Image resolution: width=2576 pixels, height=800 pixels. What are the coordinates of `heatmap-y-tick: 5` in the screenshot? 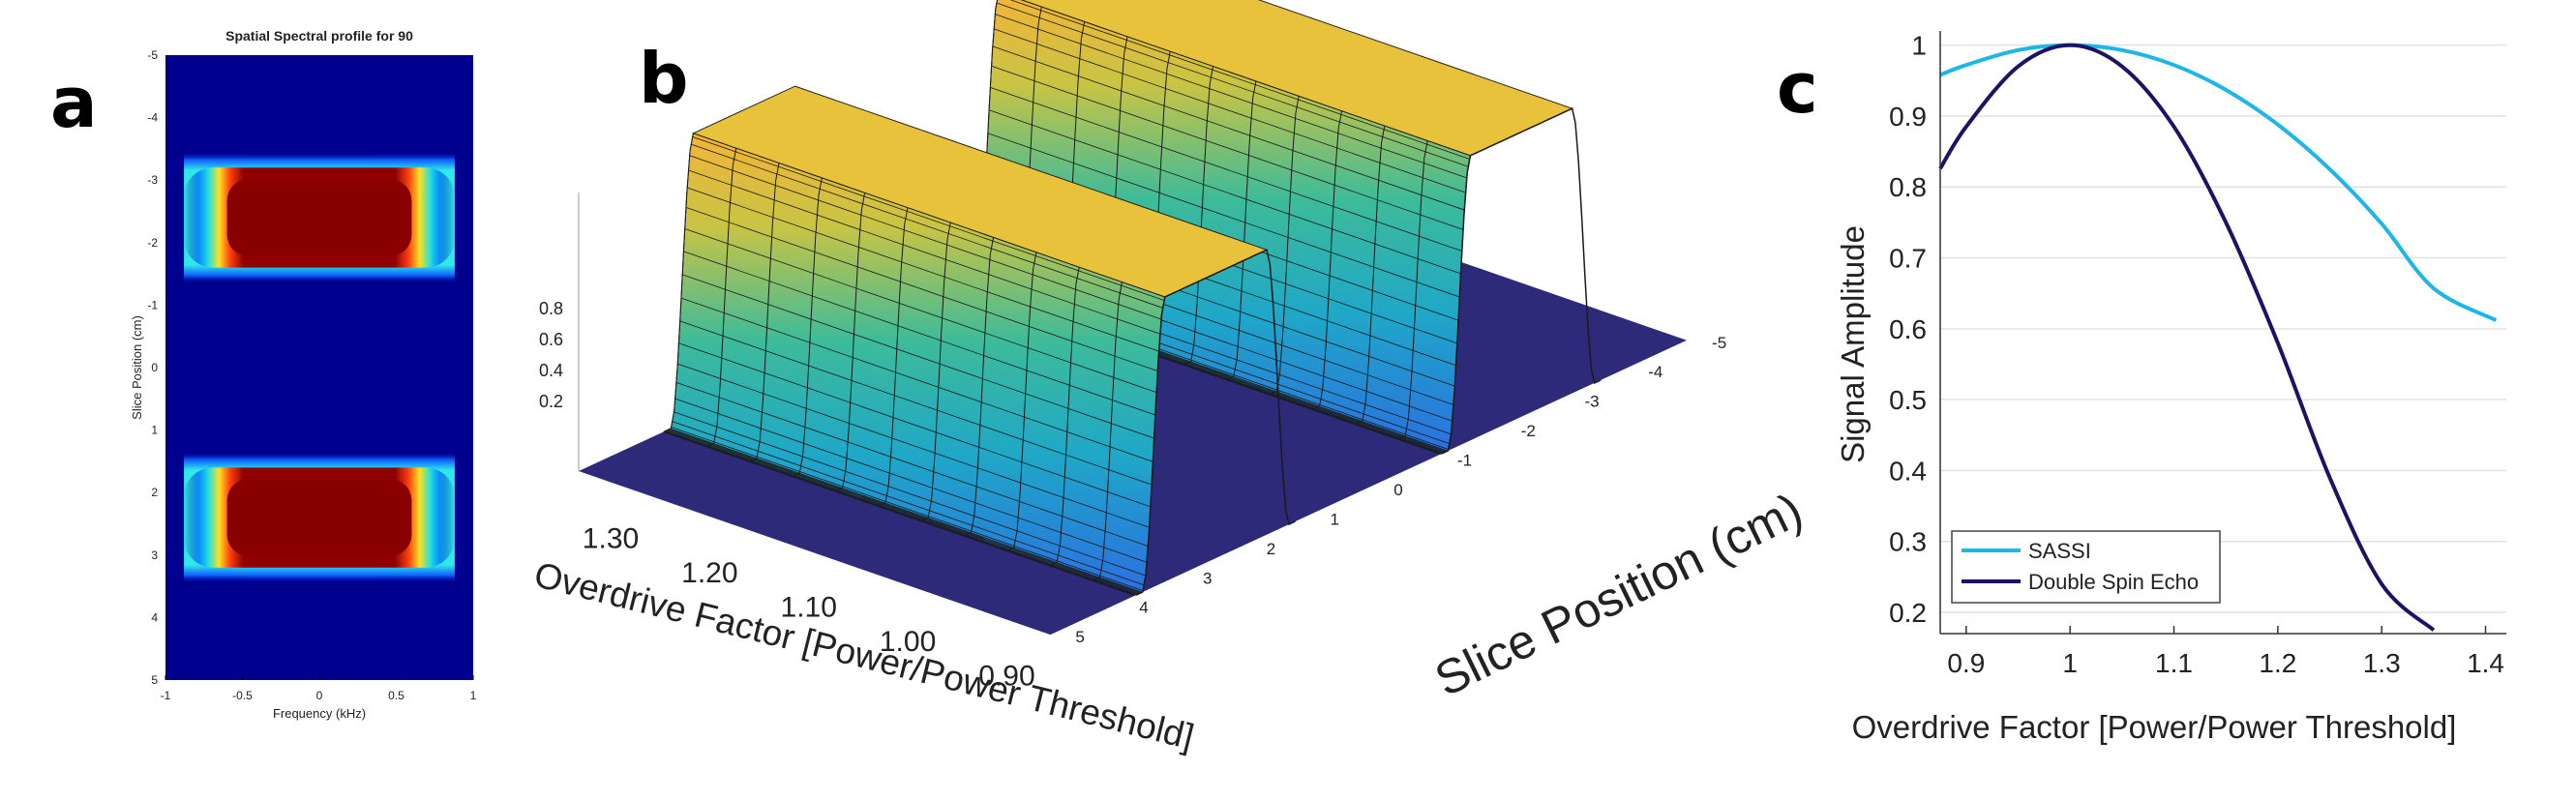 It's located at (154, 680).